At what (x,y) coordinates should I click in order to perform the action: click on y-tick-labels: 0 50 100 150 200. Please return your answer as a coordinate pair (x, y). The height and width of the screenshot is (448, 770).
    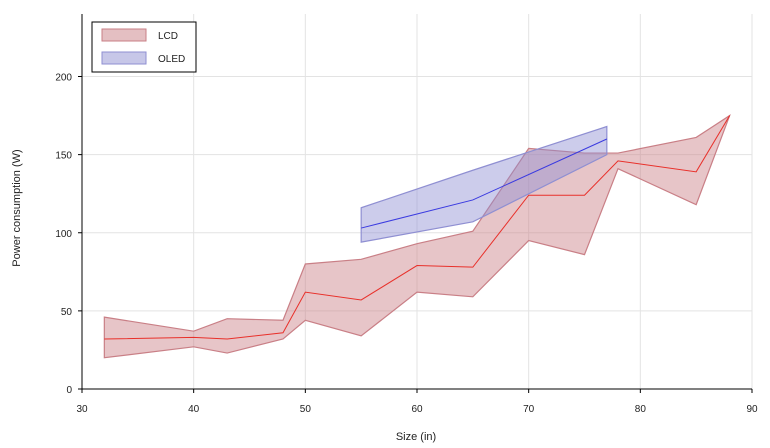
    Looking at the image, I should click on (68, 234).